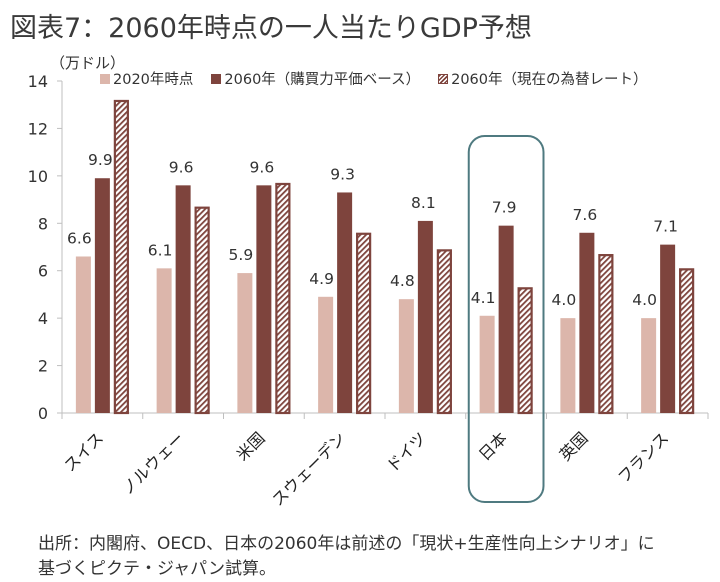  I want to click on highlight-layer, so click(506, 319).